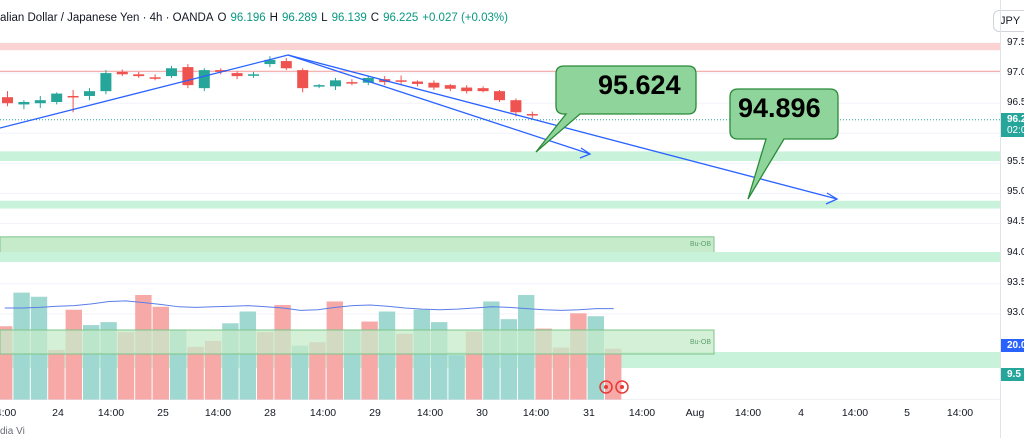 This screenshot has width=1024, height=438. I want to click on price-axis, so click(1012, 219).